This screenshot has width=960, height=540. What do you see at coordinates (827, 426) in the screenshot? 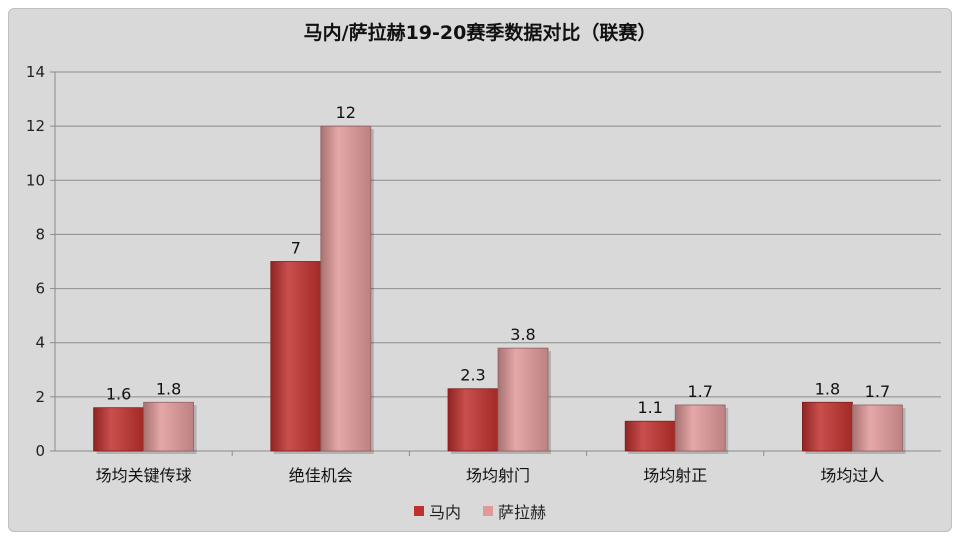
I see `bar-s0-c4` at bounding box center [827, 426].